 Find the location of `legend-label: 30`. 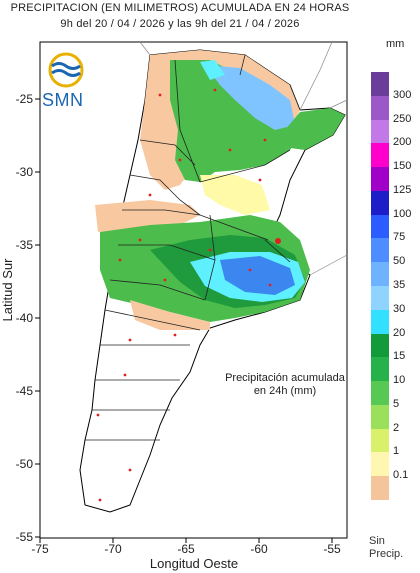

legend-label: 30 is located at coordinates (399, 308).